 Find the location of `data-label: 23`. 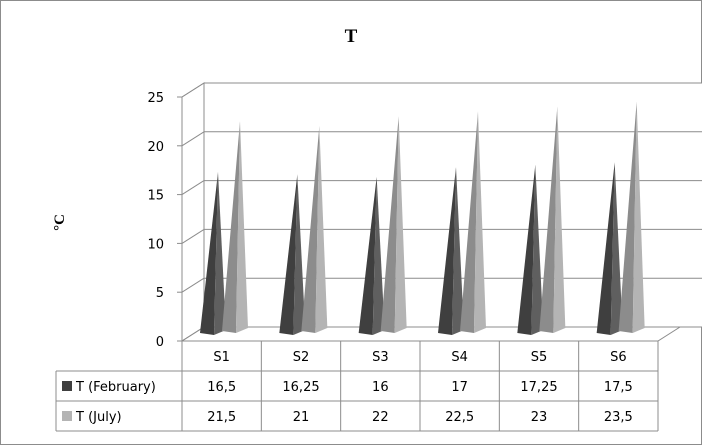

data-label: 23 is located at coordinates (539, 417).